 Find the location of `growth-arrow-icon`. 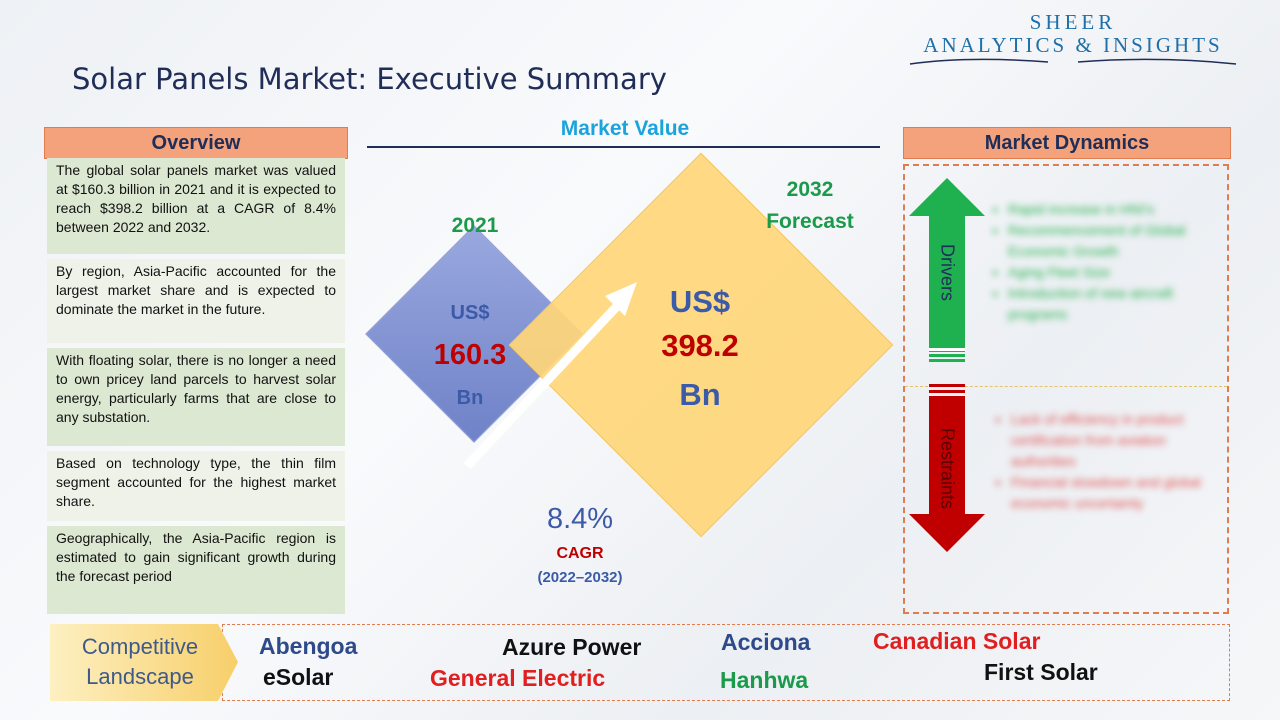

growth-arrow-icon is located at coordinates (550, 376).